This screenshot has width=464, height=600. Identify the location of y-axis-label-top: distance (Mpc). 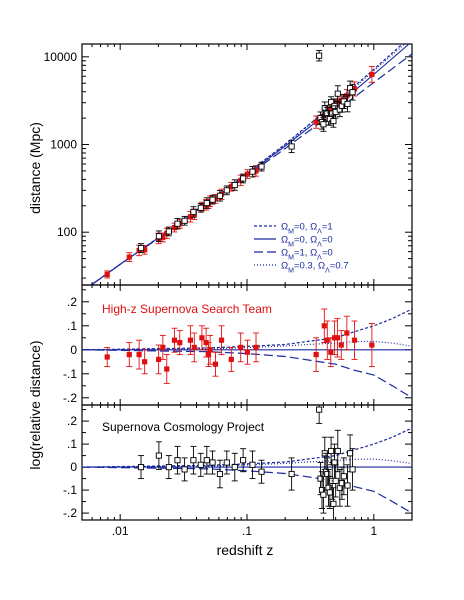
(35, 168).